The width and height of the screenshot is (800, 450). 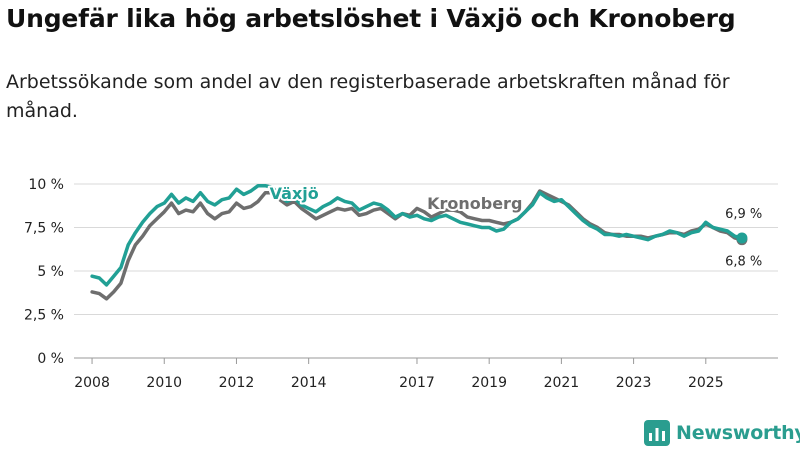 What do you see at coordinates (562, 383) in the screenshot?
I see `x-tick-label: 2021` at bounding box center [562, 383].